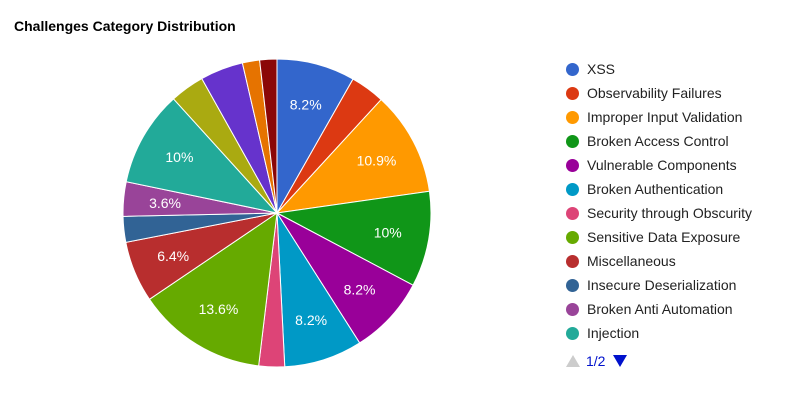 The height and width of the screenshot is (404, 796). I want to click on legend-item: XSS, so click(659, 69).